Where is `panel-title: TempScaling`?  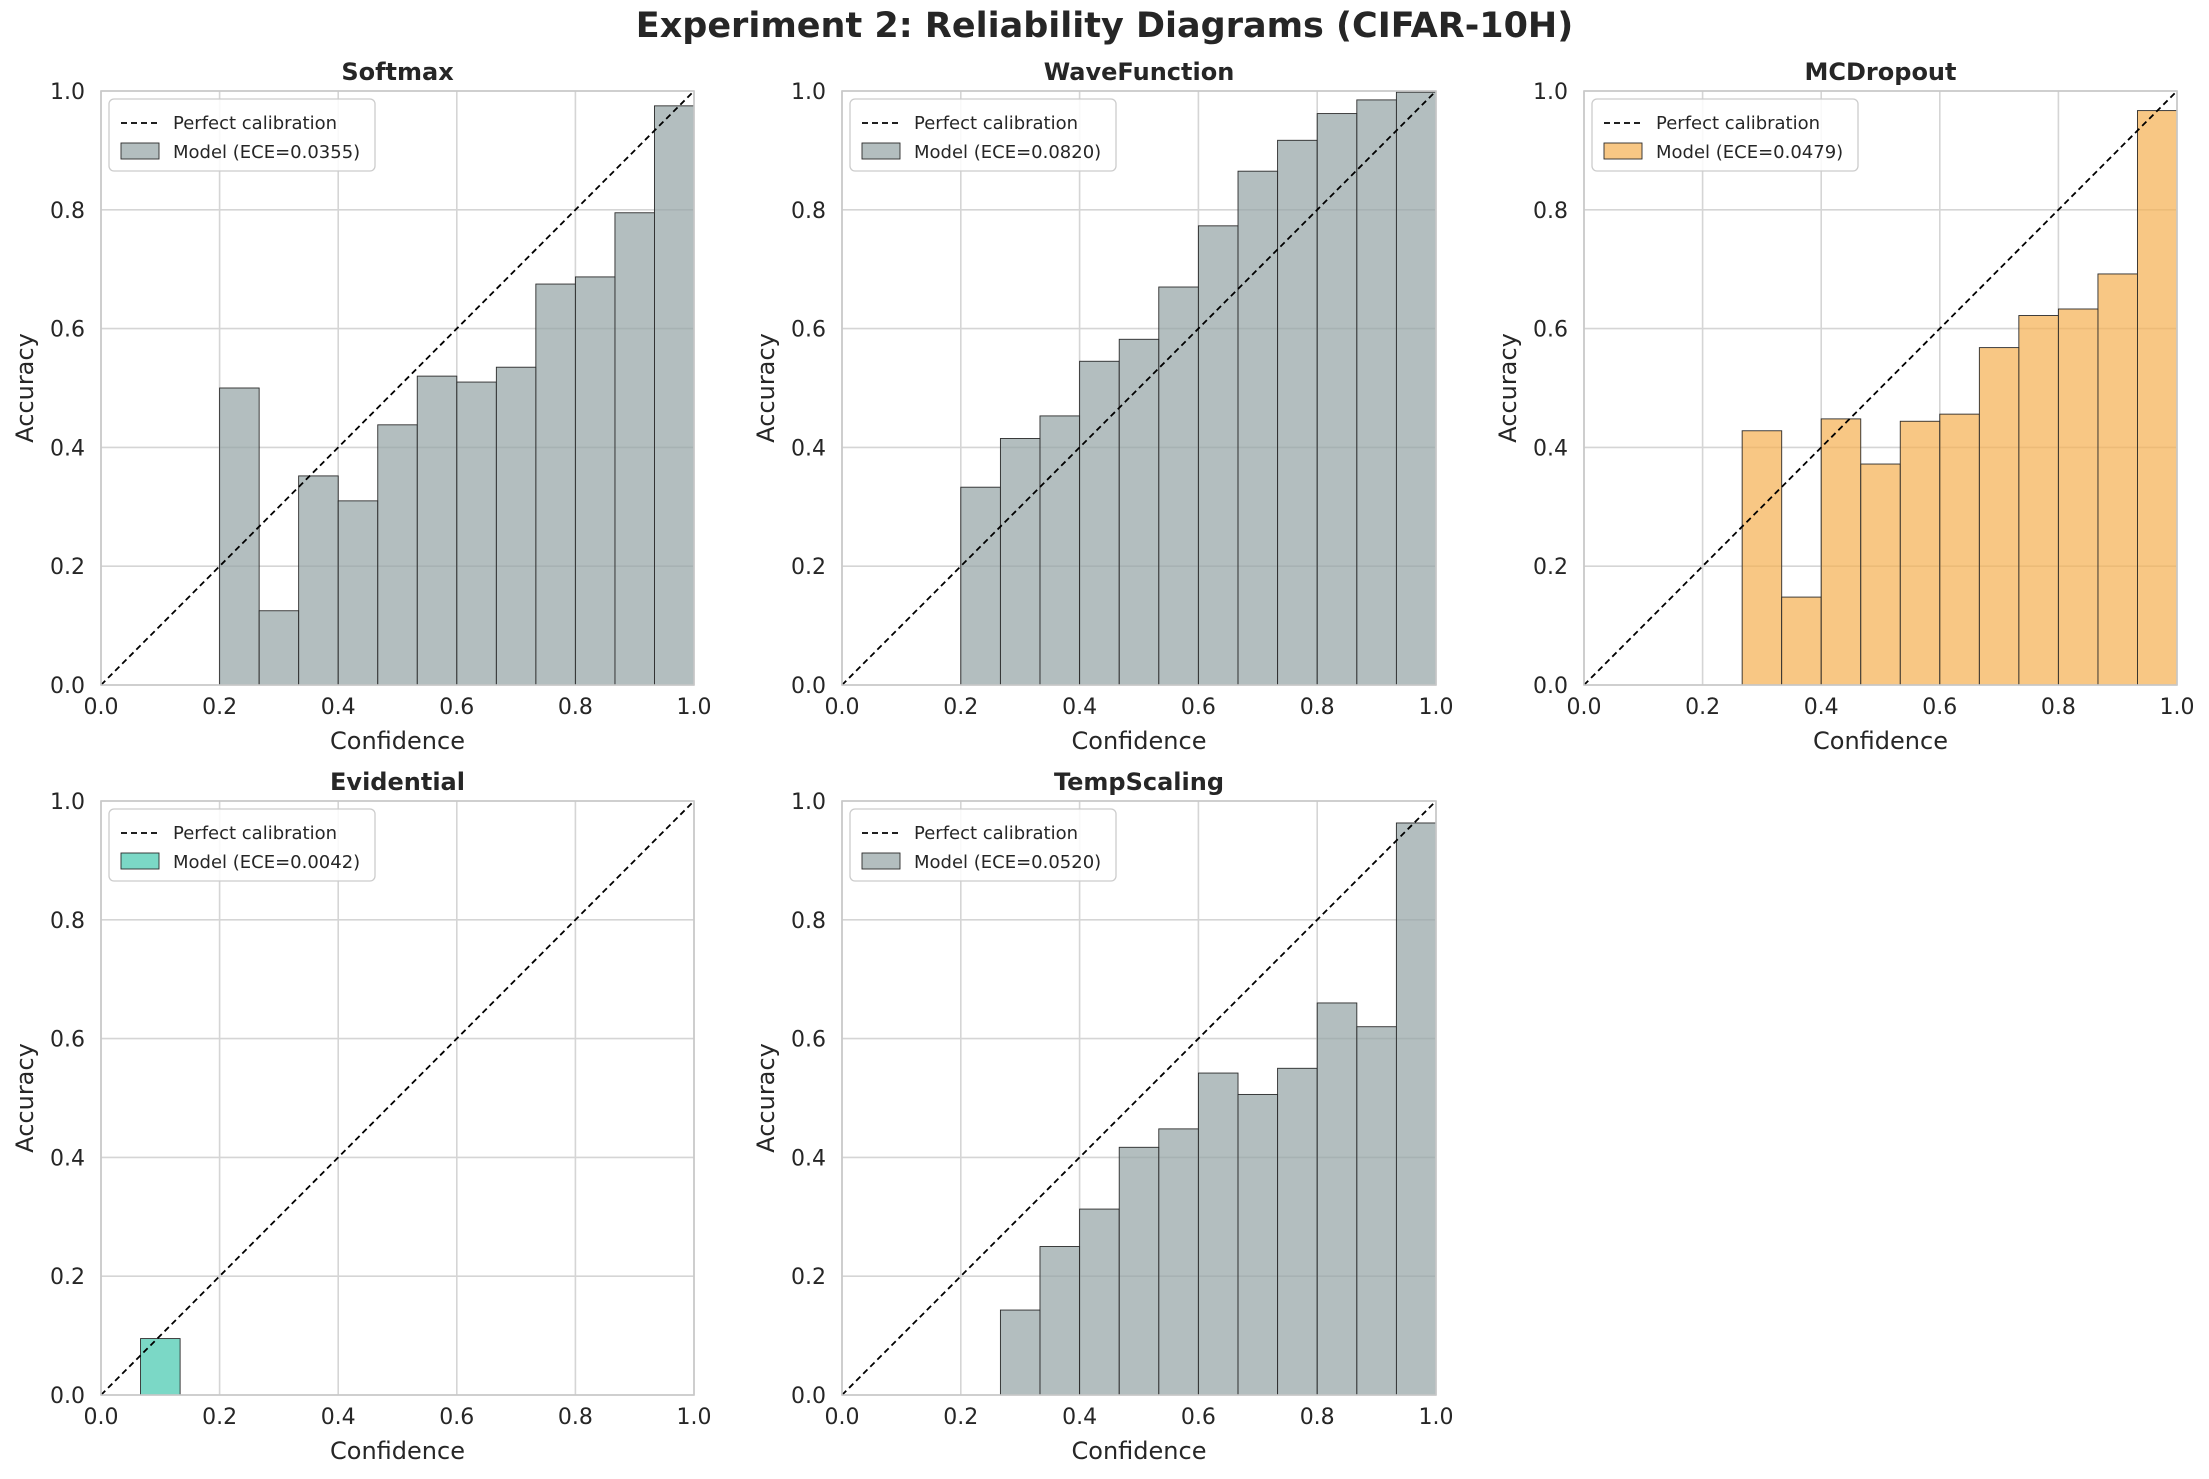 panel-title: TempScaling is located at coordinates (1139, 782).